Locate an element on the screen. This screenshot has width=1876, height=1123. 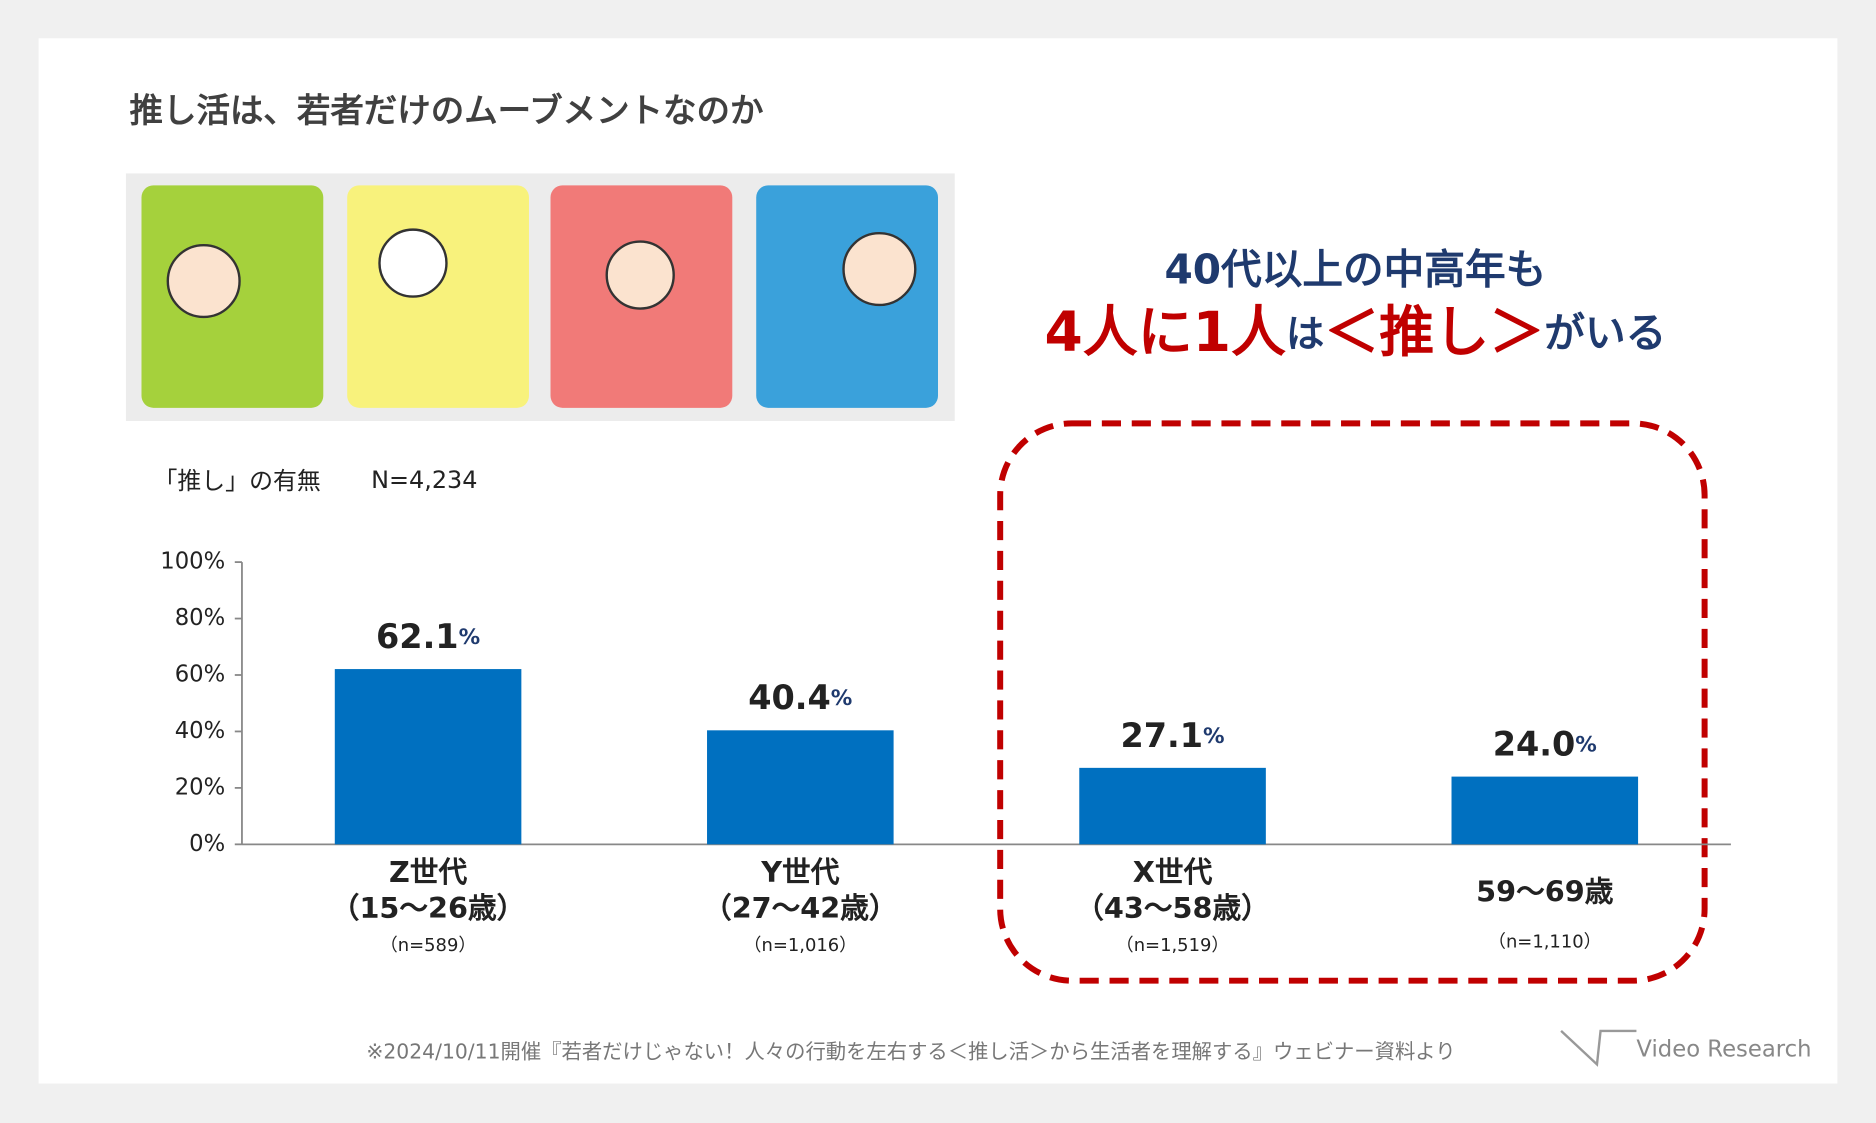
logo-text: Video Research is located at coordinates (1723, 1050).